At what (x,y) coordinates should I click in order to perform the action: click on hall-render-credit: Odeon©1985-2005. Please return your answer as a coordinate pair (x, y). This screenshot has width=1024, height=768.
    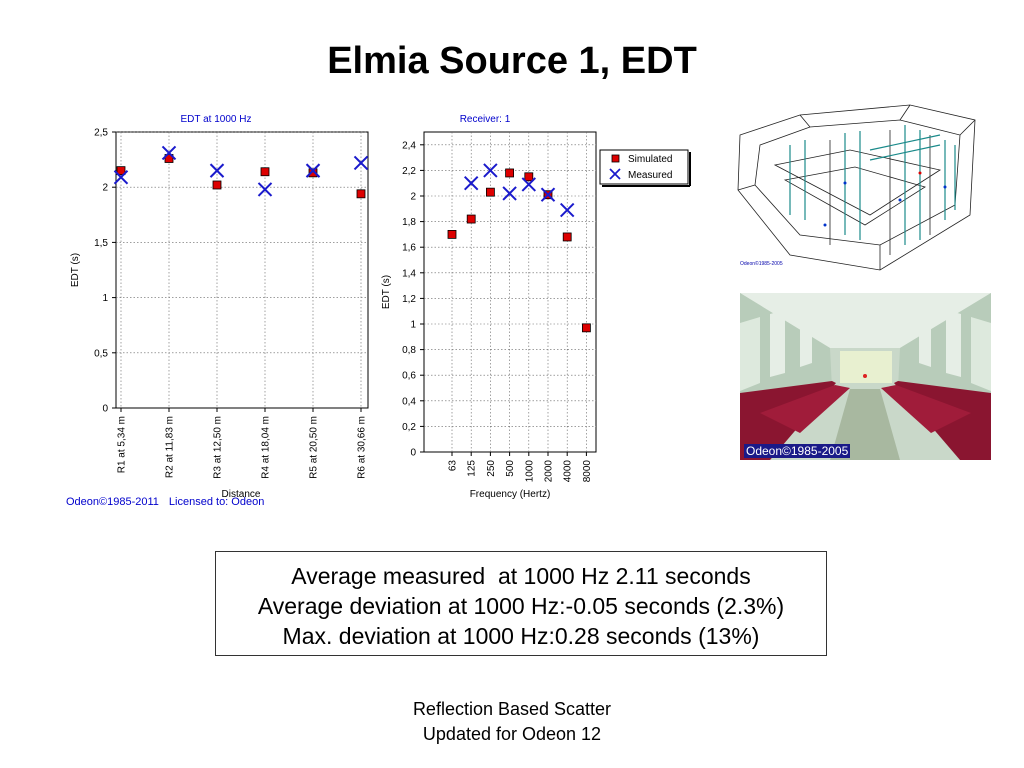
    Looking at the image, I should click on (797, 451).